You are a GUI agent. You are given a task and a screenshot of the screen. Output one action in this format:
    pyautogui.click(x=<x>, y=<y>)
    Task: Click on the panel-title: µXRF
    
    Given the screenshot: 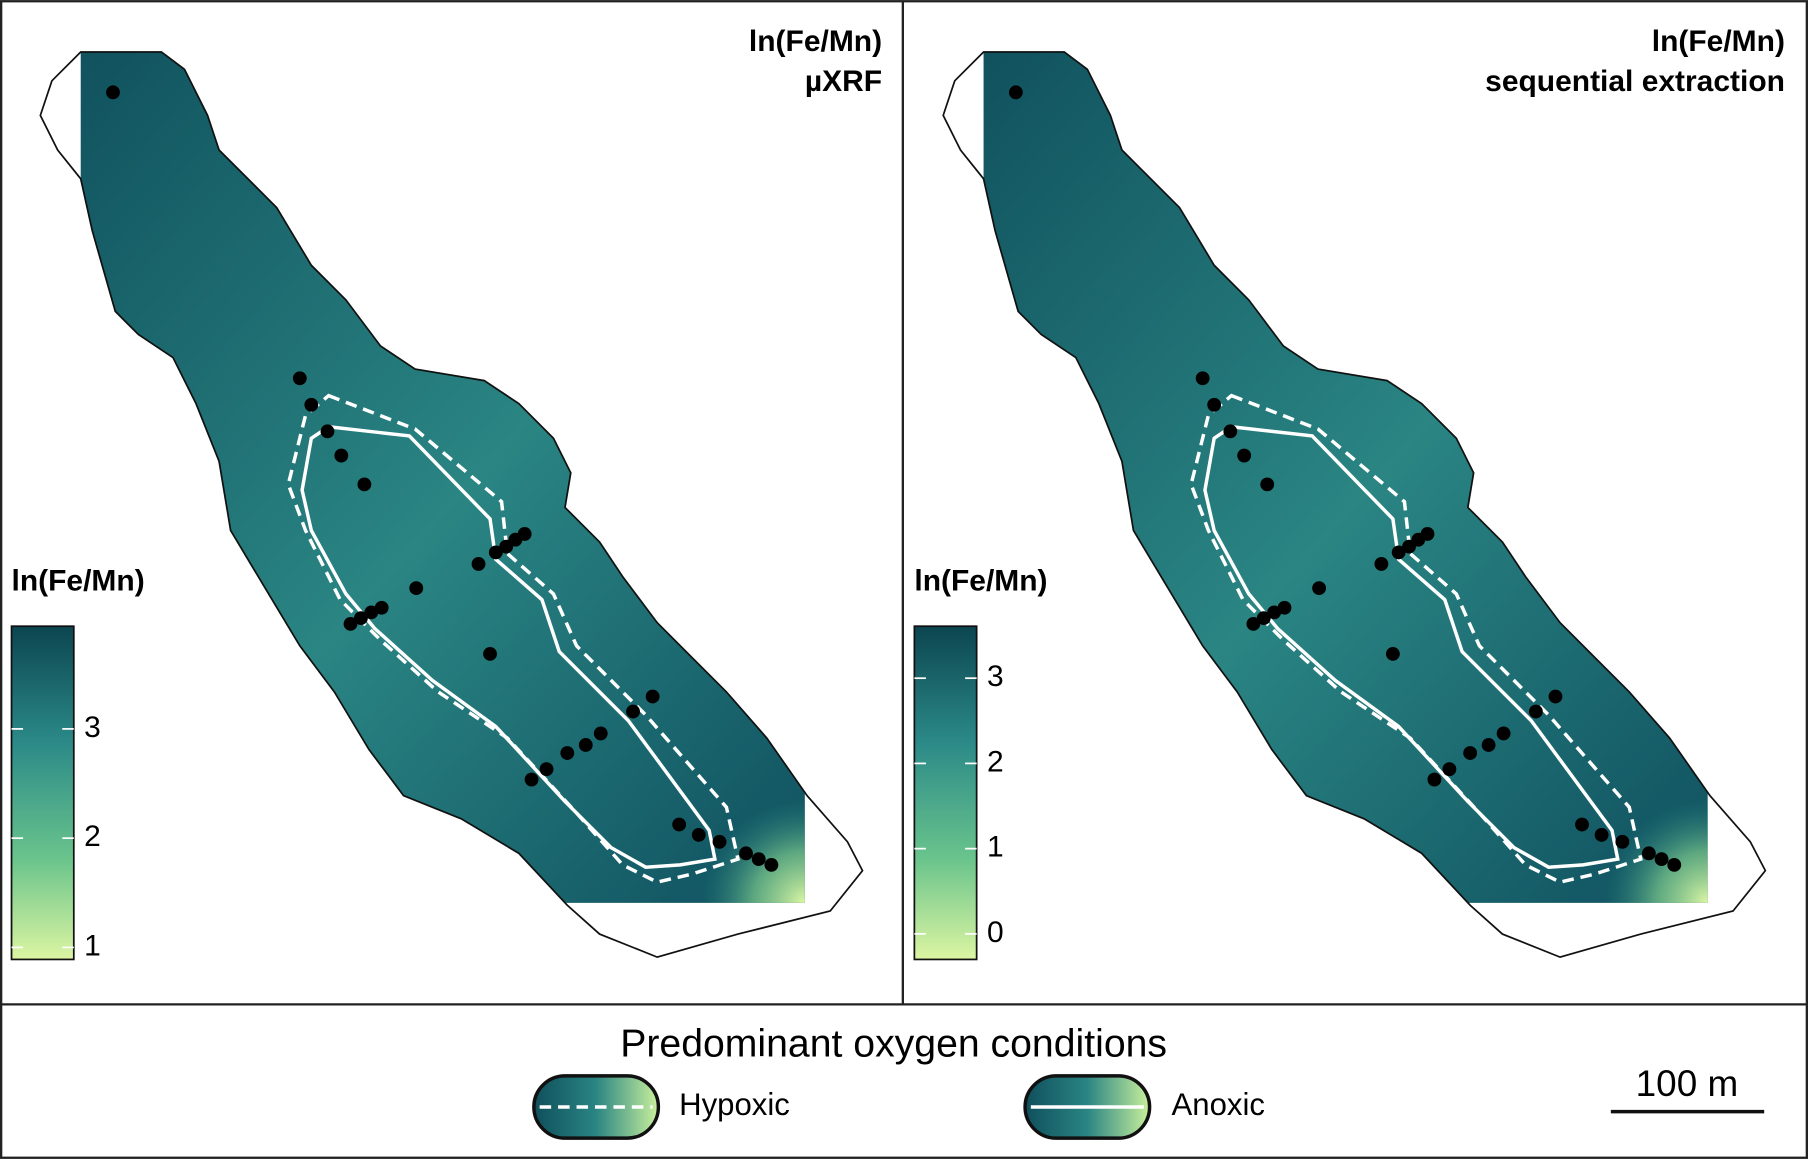 What is the action you would take?
    pyautogui.click(x=843, y=81)
    